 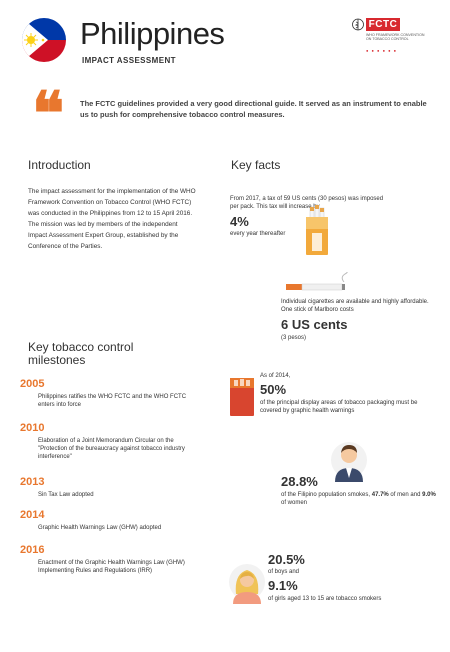 What do you see at coordinates (299, 481) in the screenshot?
I see `smokers-value: 28.8%` at bounding box center [299, 481].